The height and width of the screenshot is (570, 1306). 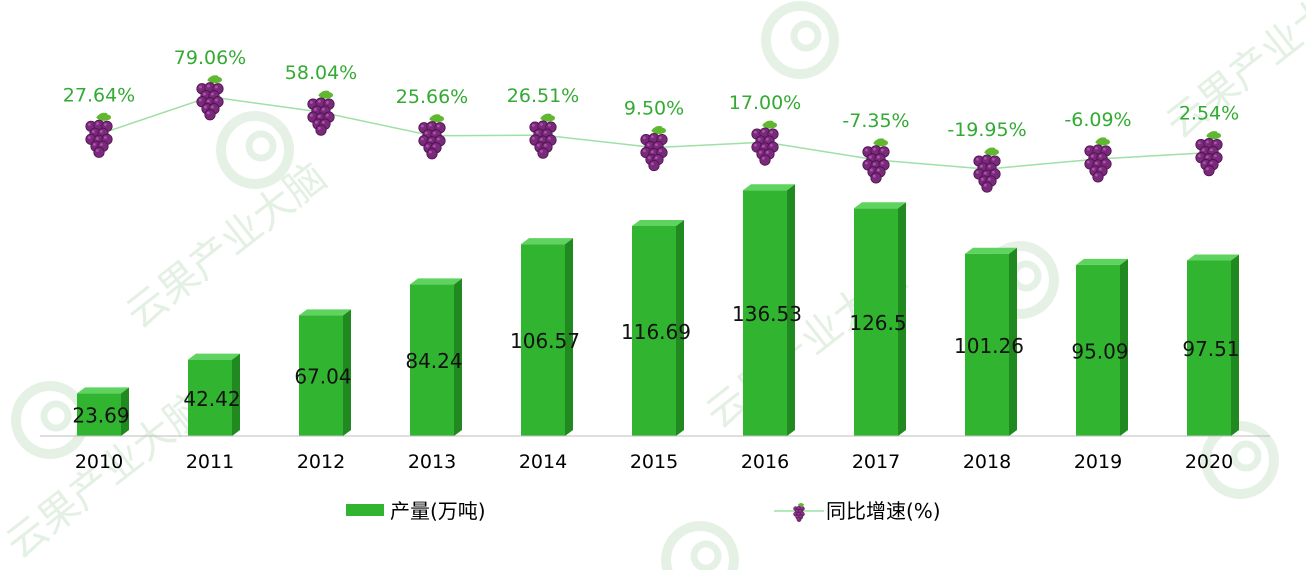 I want to click on growth-value-label: 58.04%, so click(x=321, y=73).